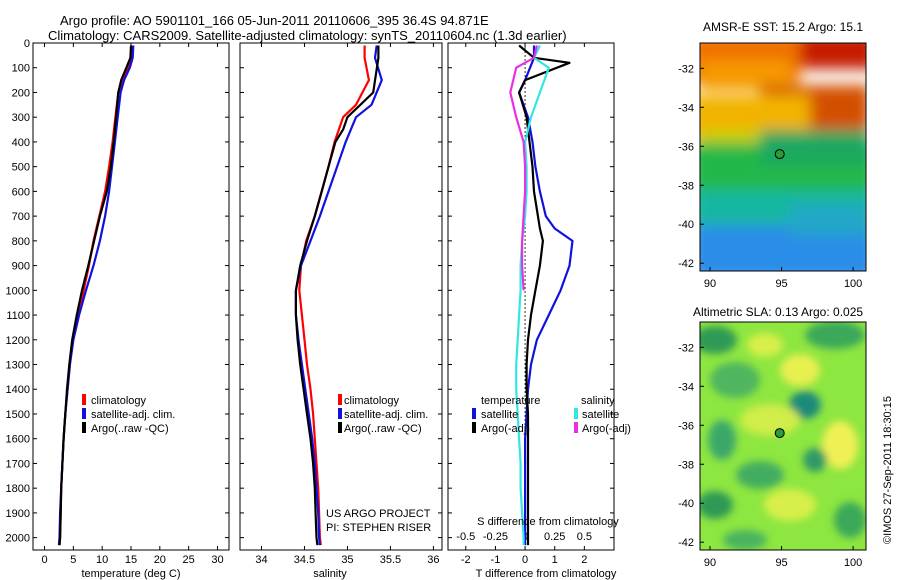  Describe the element at coordinates (21, 242) in the screenshot. I see `y-tick-label: 800` at that location.